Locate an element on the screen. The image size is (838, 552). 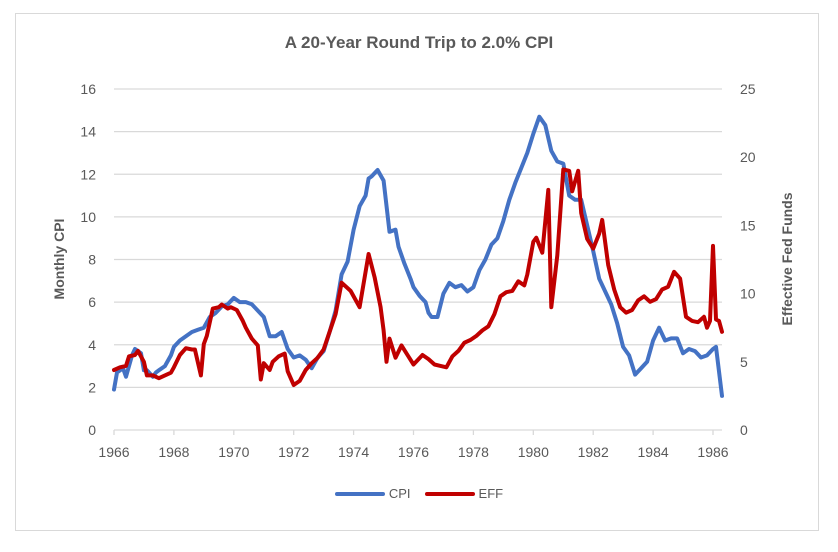
legend-swatch-eff is located at coordinates (449, 493).